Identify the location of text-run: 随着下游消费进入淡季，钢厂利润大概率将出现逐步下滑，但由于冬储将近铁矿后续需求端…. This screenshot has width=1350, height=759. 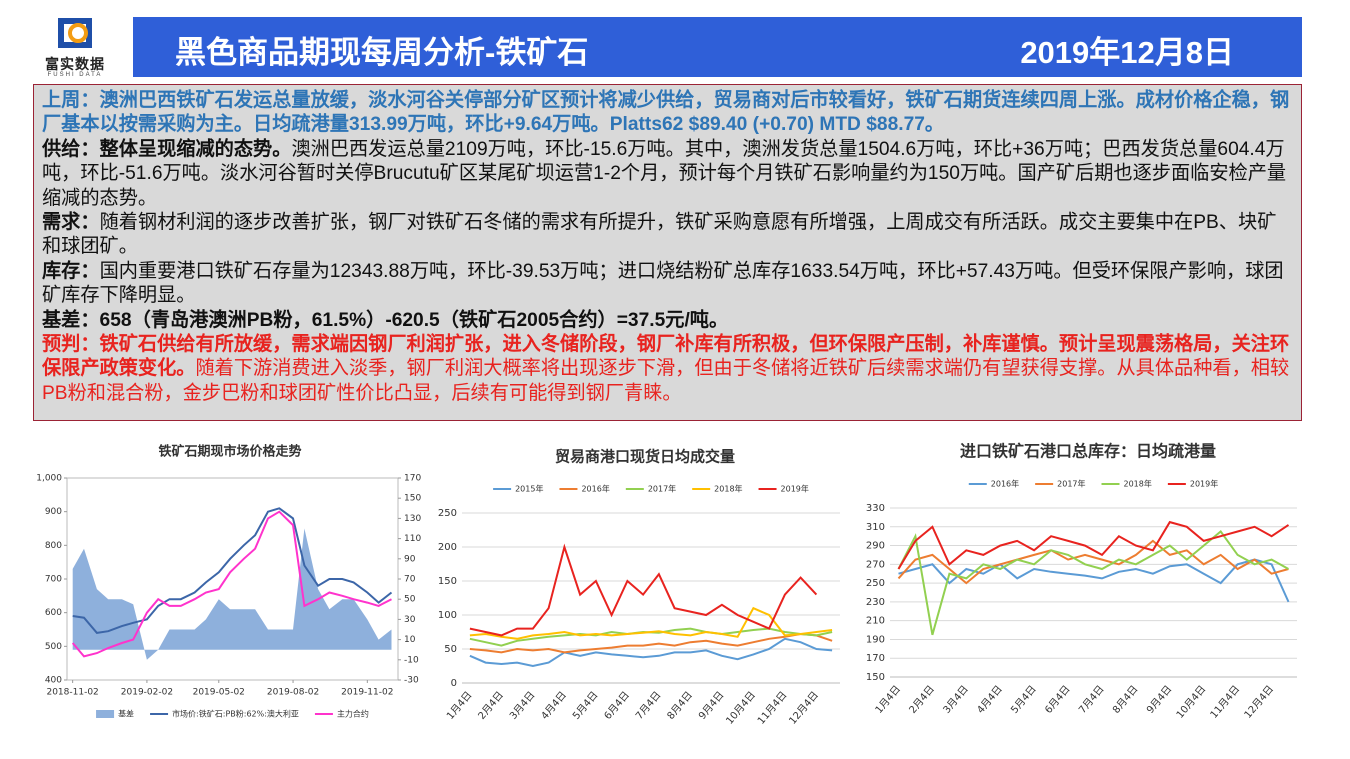
(666, 381).